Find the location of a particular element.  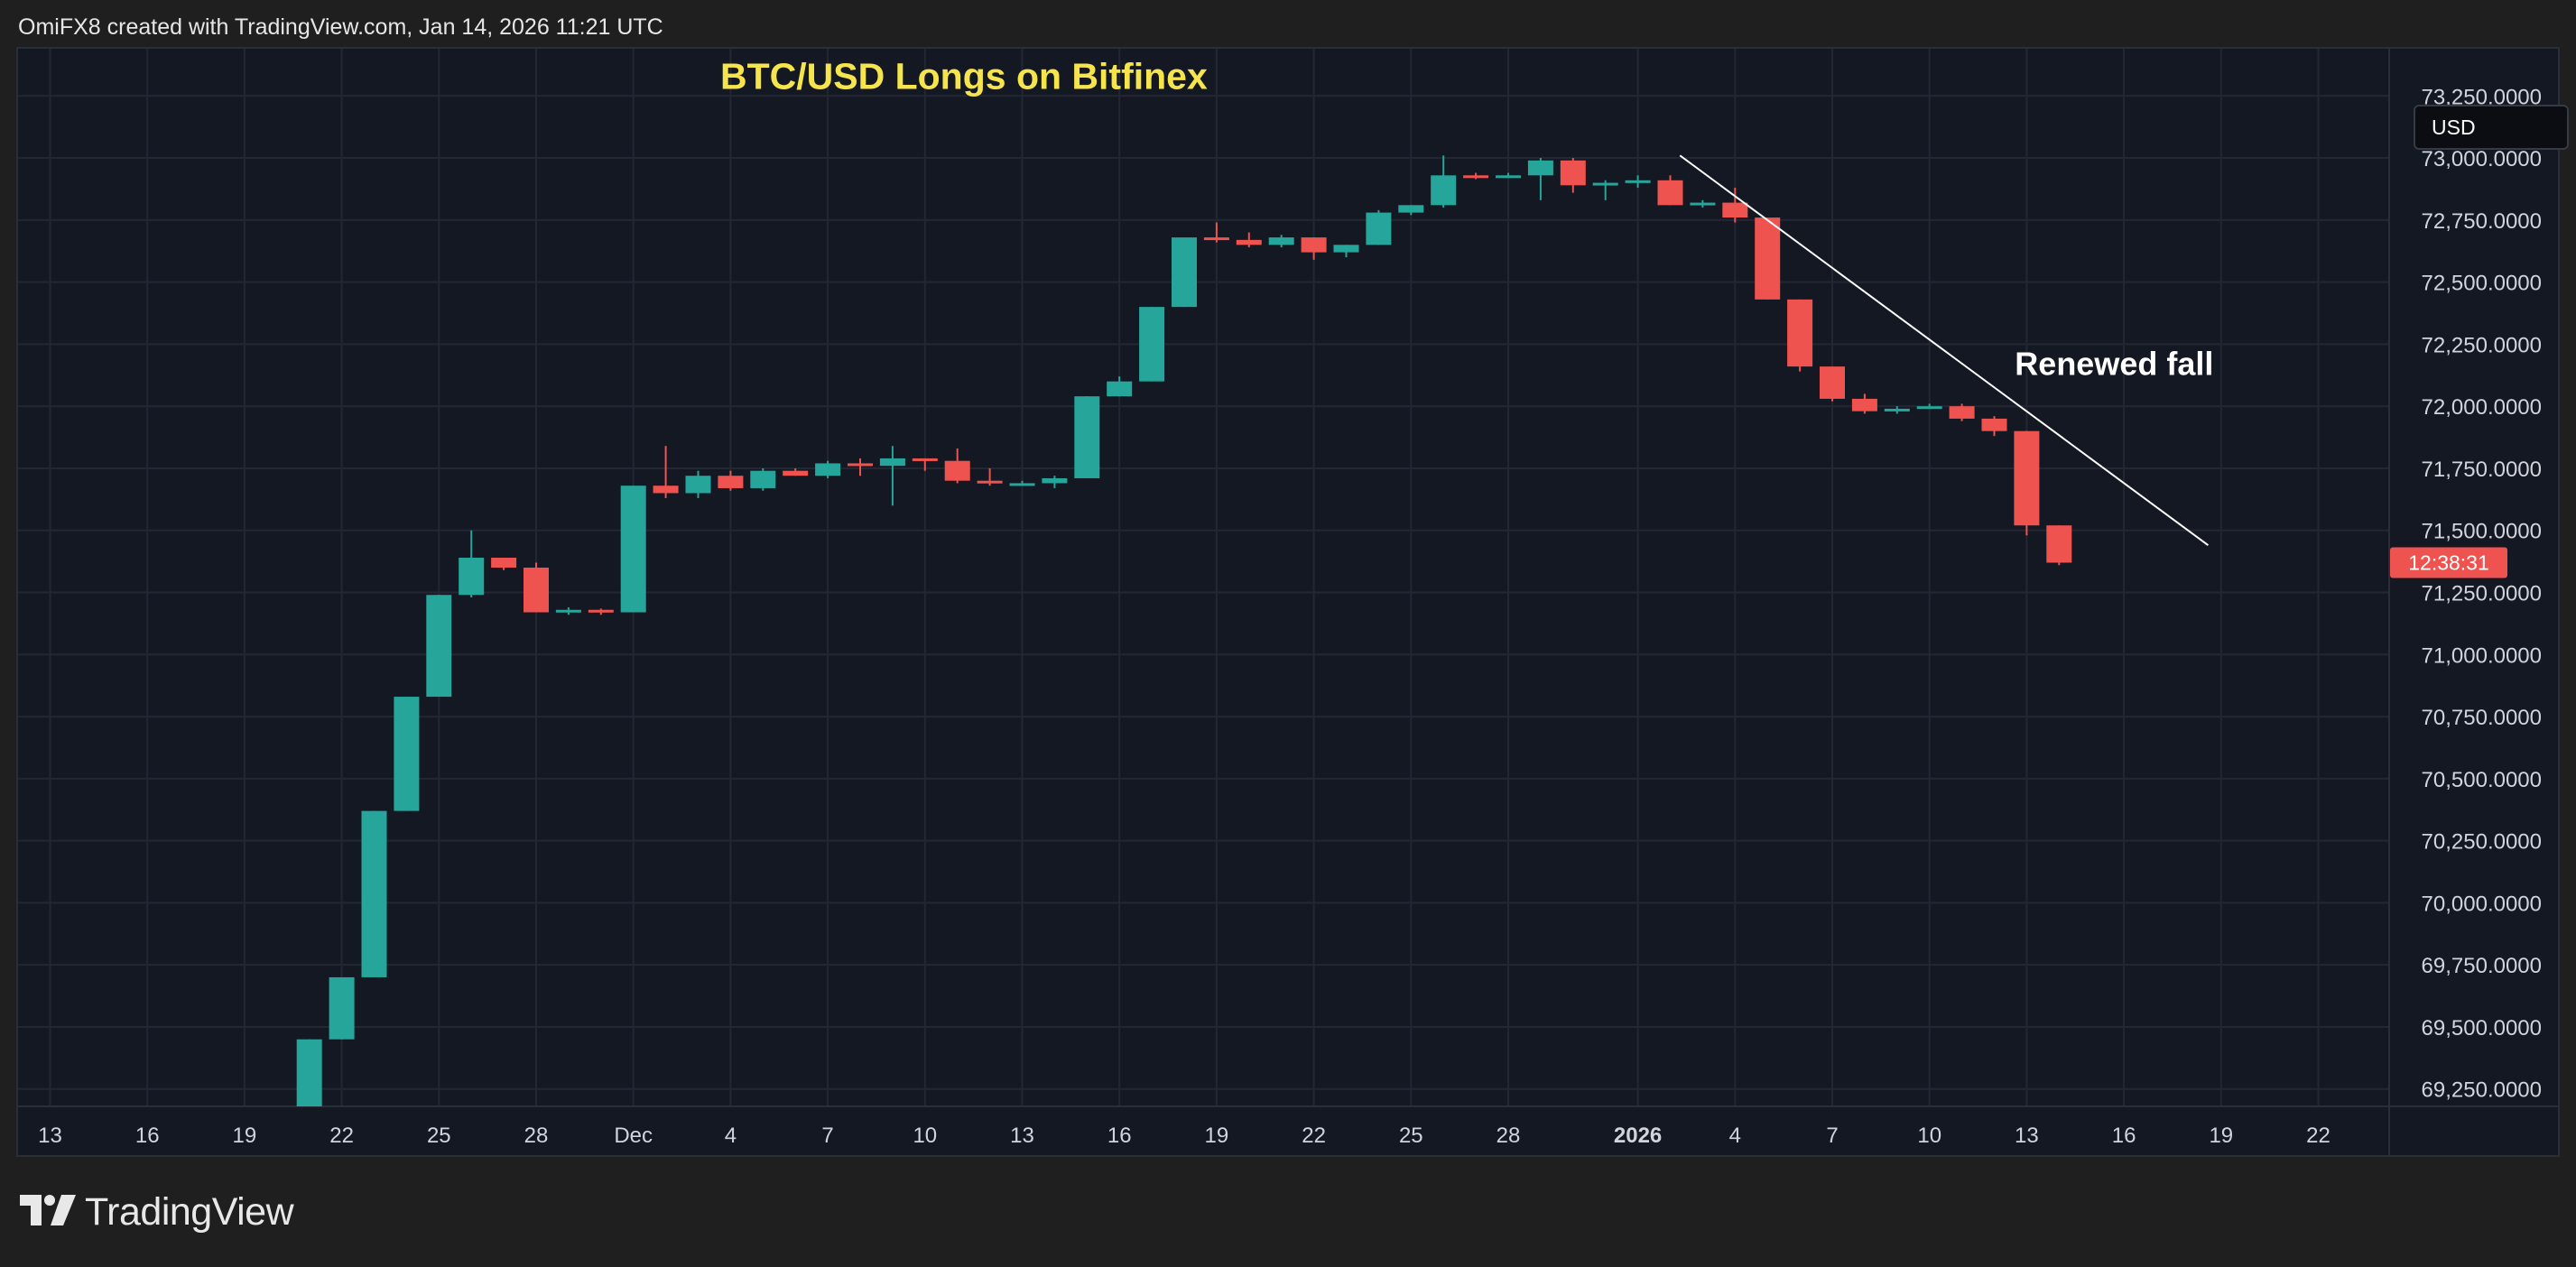

price-tick-label: 71,750.0000 is located at coordinates (2482, 470).